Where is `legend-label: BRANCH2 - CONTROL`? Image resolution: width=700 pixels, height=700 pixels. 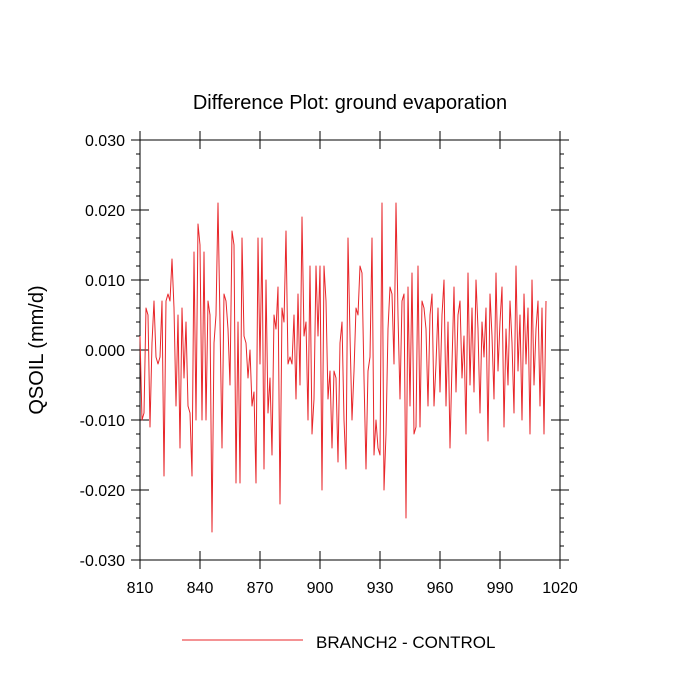
legend-label: BRANCH2 - CONTROL is located at coordinates (405, 642).